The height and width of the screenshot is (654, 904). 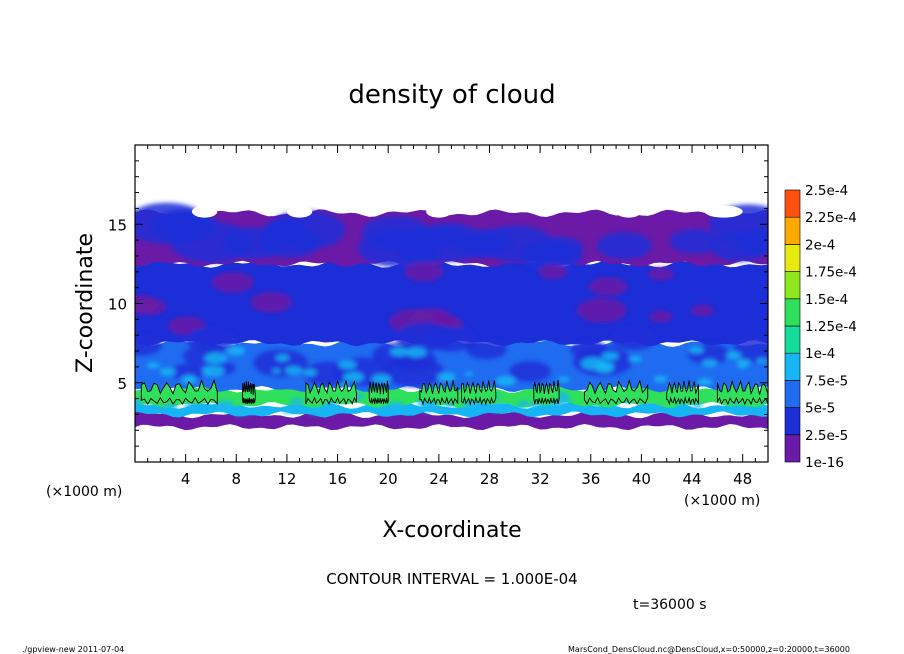 What do you see at coordinates (742, 479) in the screenshot?
I see `x-tick-label: 48` at bounding box center [742, 479].